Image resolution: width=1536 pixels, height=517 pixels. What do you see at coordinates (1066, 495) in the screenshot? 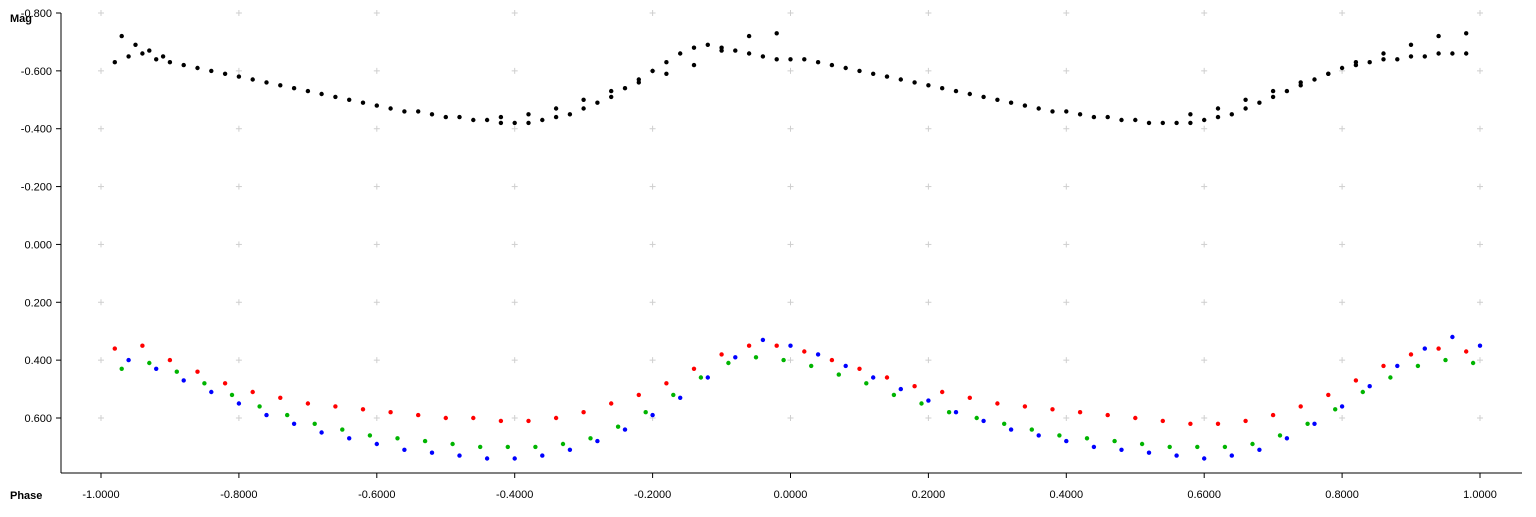
I see `x-tick-label: 0.4000` at bounding box center [1066, 495].